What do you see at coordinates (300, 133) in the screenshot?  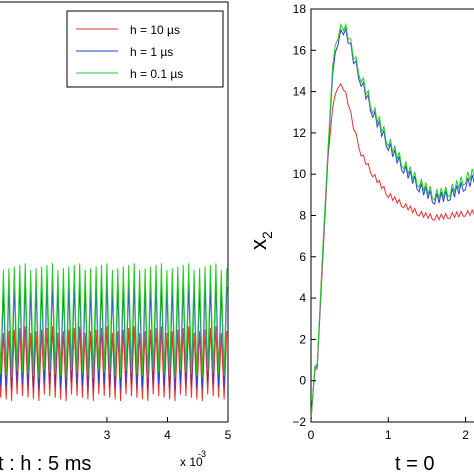 I see `right-y-tick-label: 12` at bounding box center [300, 133].